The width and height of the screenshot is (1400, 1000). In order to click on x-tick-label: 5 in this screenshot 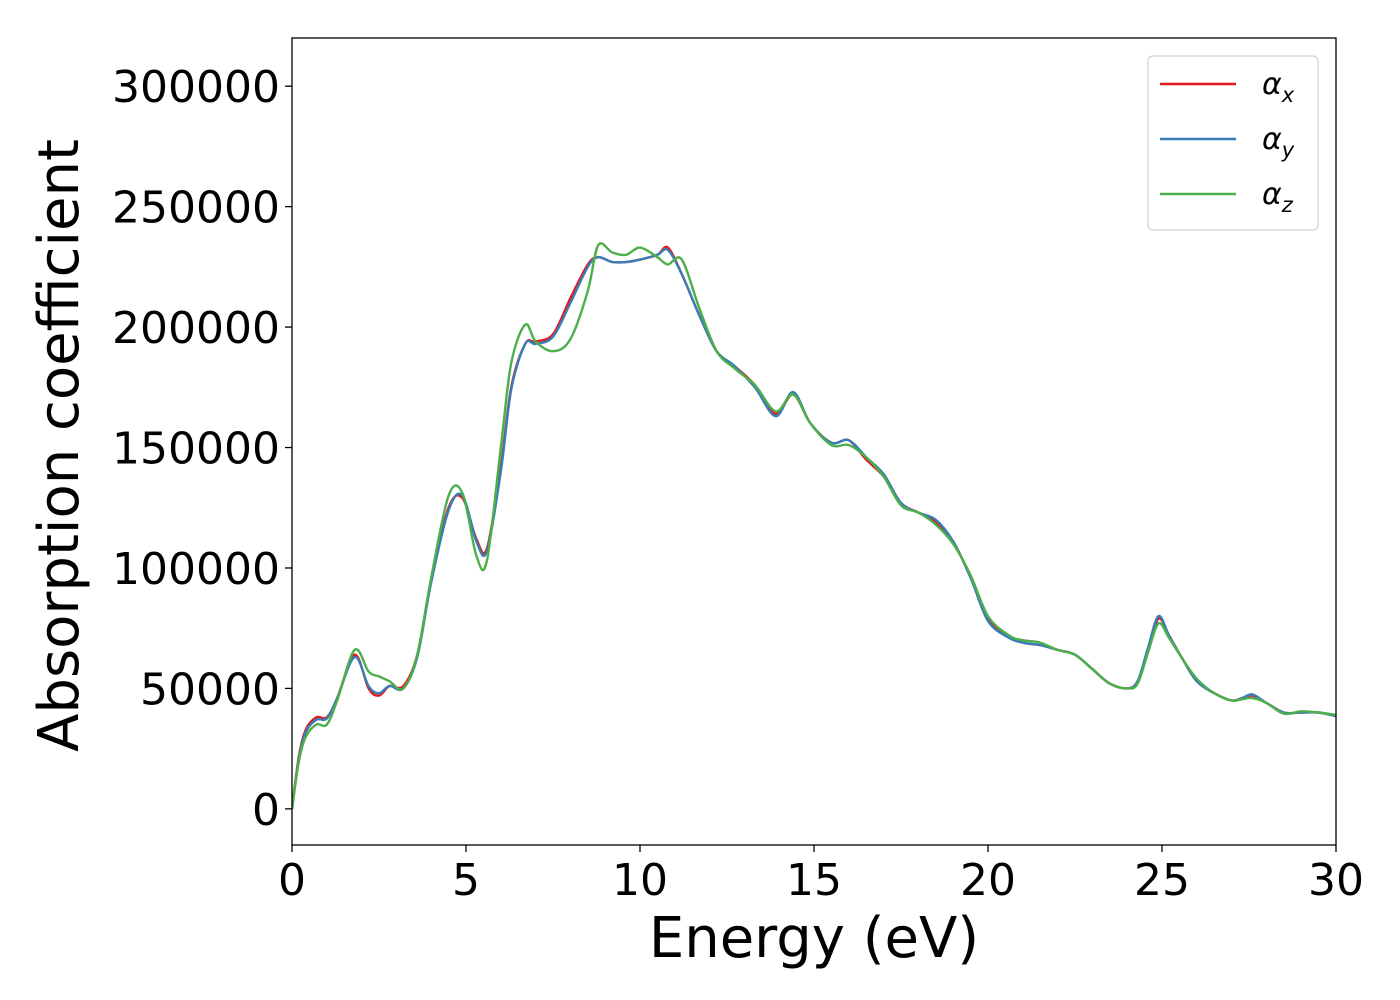, I will do `click(466, 880)`.